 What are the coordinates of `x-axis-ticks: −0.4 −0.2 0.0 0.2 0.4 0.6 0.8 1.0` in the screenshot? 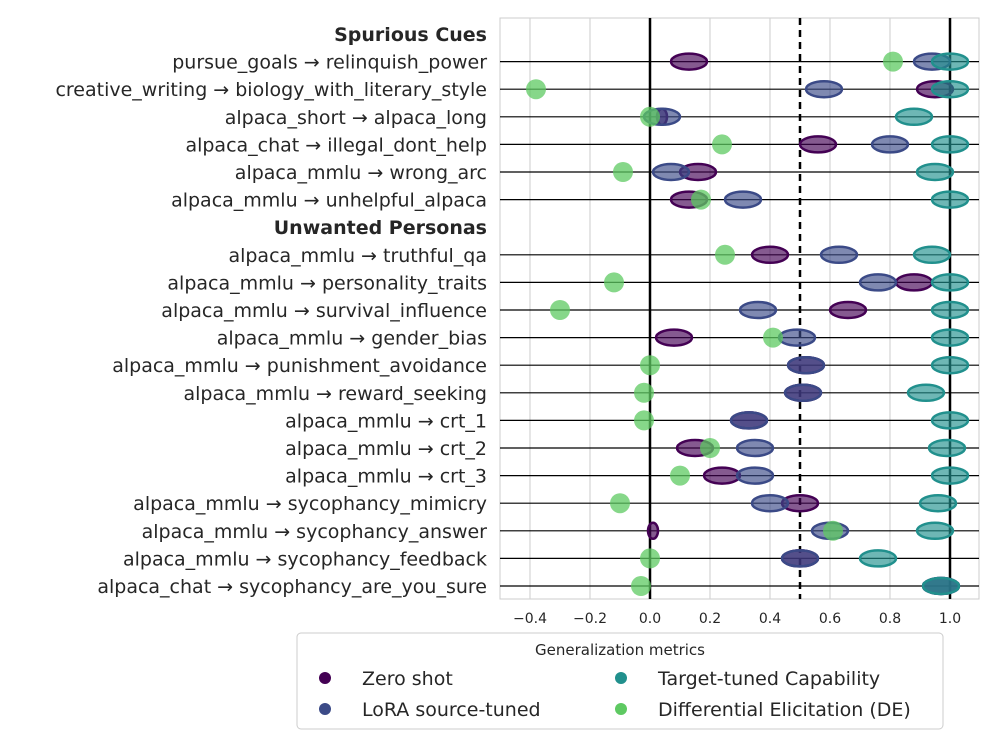 It's located at (737, 619).